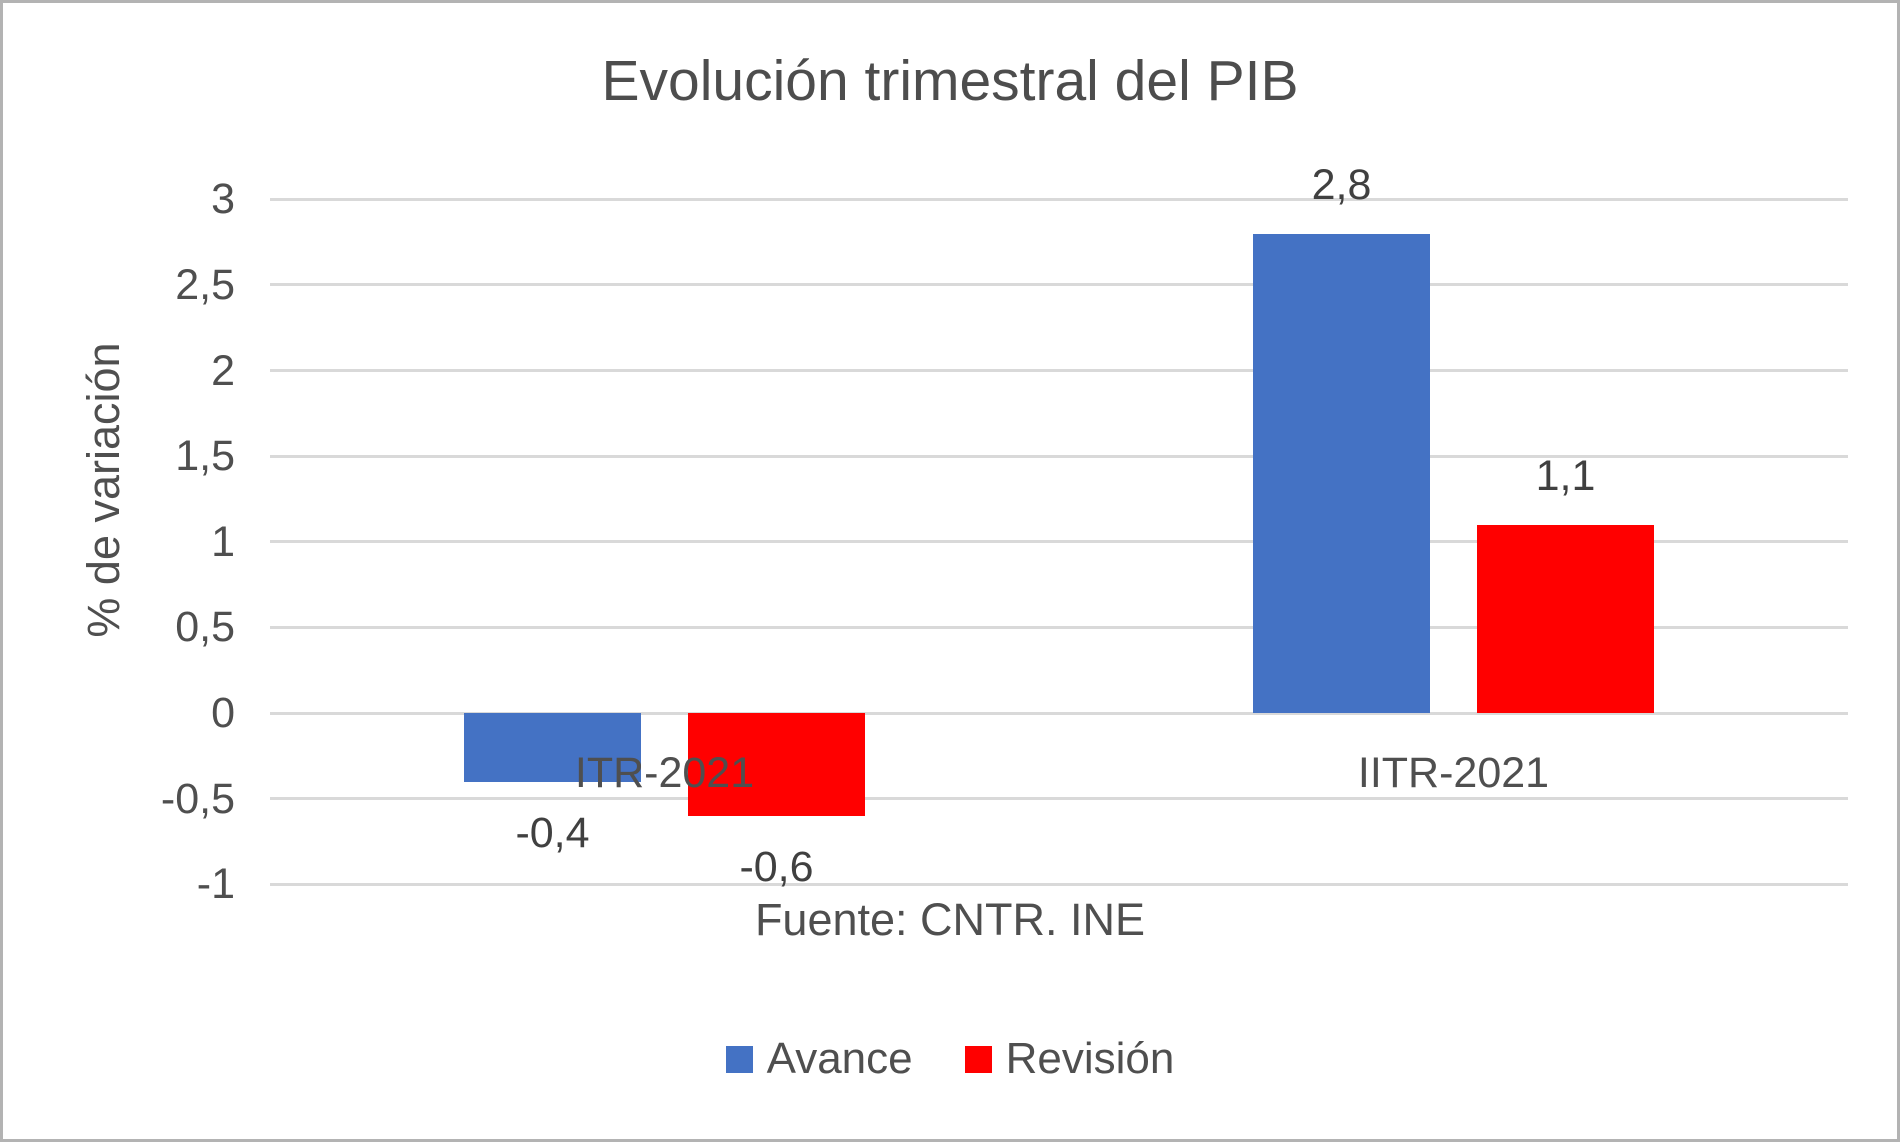 The width and height of the screenshot is (1900, 1142). What do you see at coordinates (205, 284) in the screenshot?
I see `y-tick-label: 2,5` at bounding box center [205, 284].